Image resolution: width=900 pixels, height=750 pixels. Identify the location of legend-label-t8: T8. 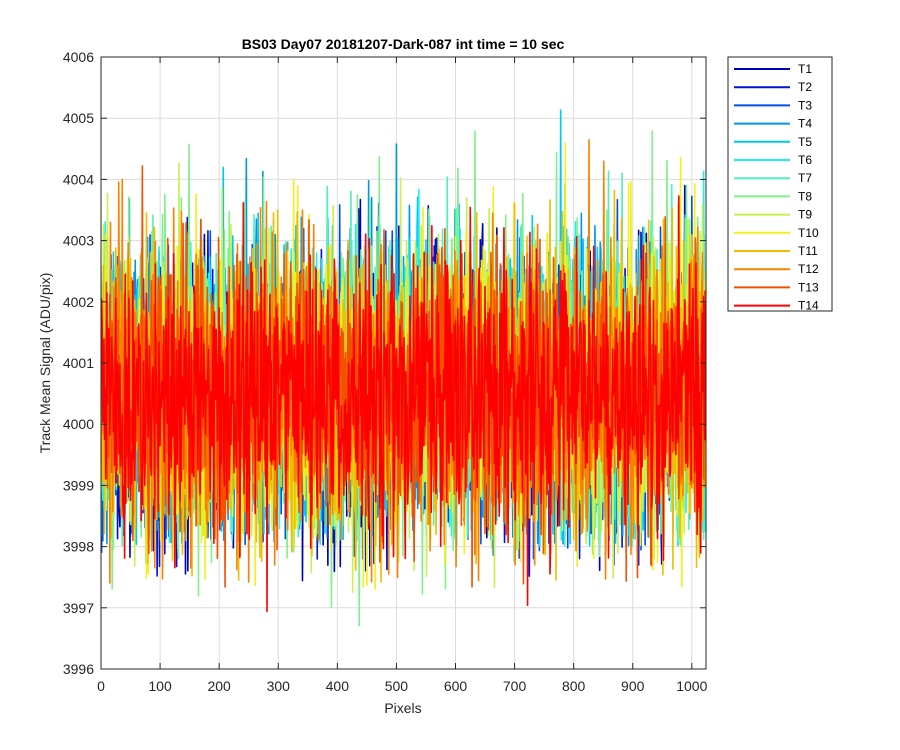
(805, 196).